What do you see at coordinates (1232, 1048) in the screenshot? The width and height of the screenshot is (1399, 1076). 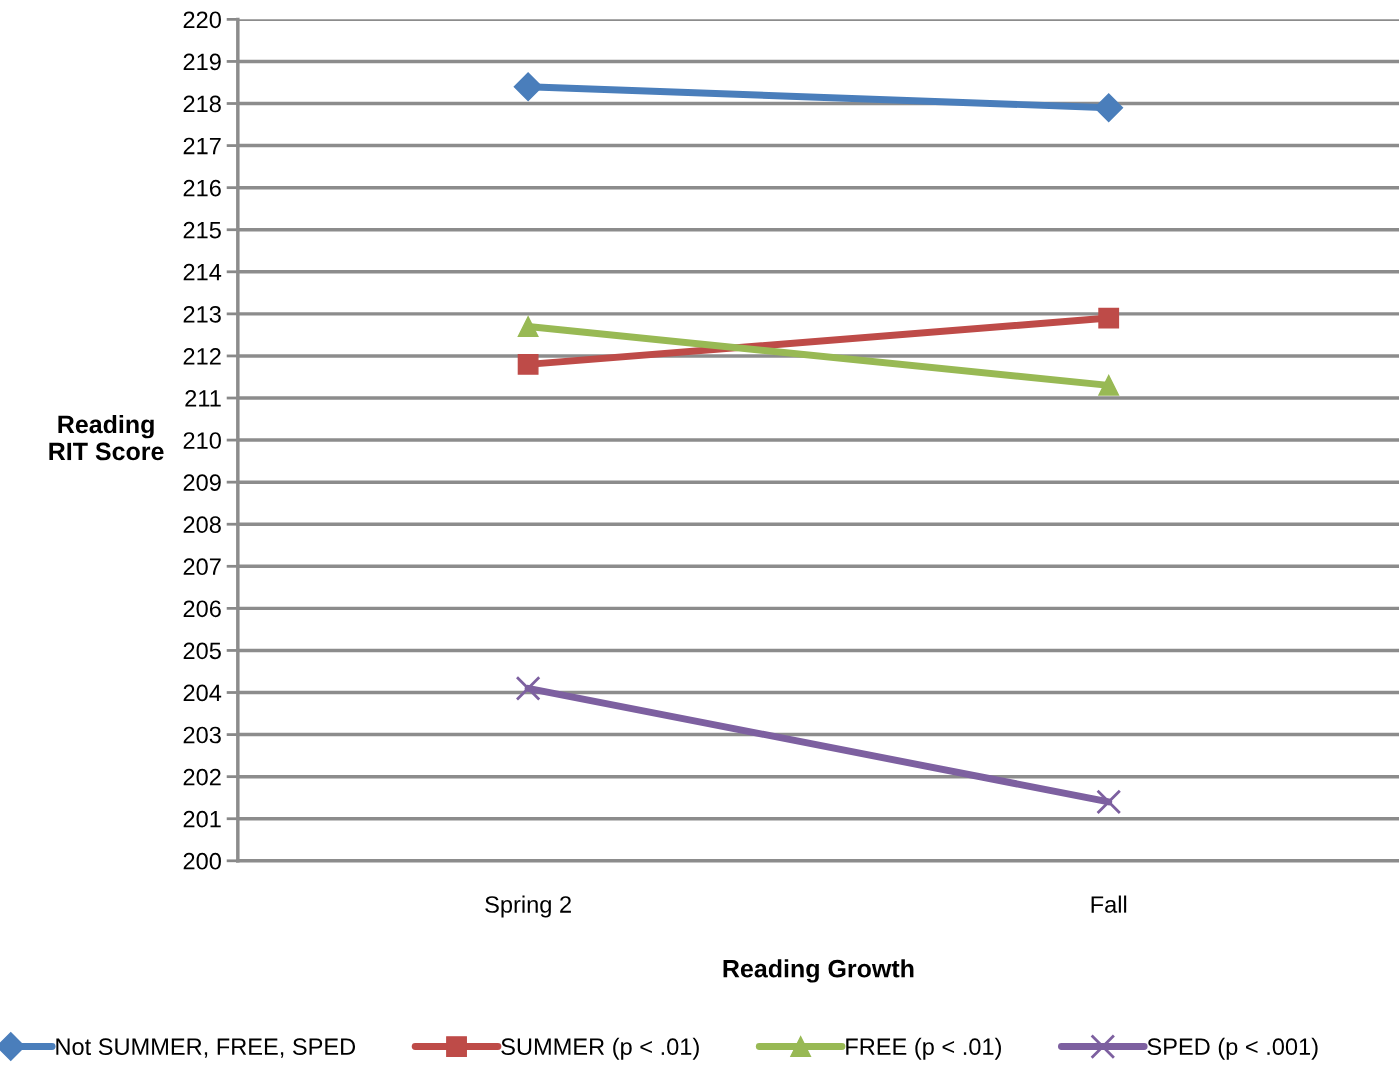 I see `legend-label: SPED (p < .001)` at bounding box center [1232, 1048].